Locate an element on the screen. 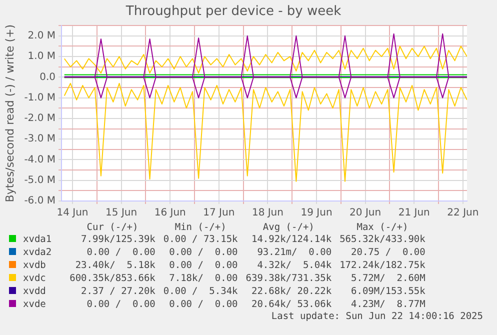  x-tick-label: 17 Jun is located at coordinates (219, 213).